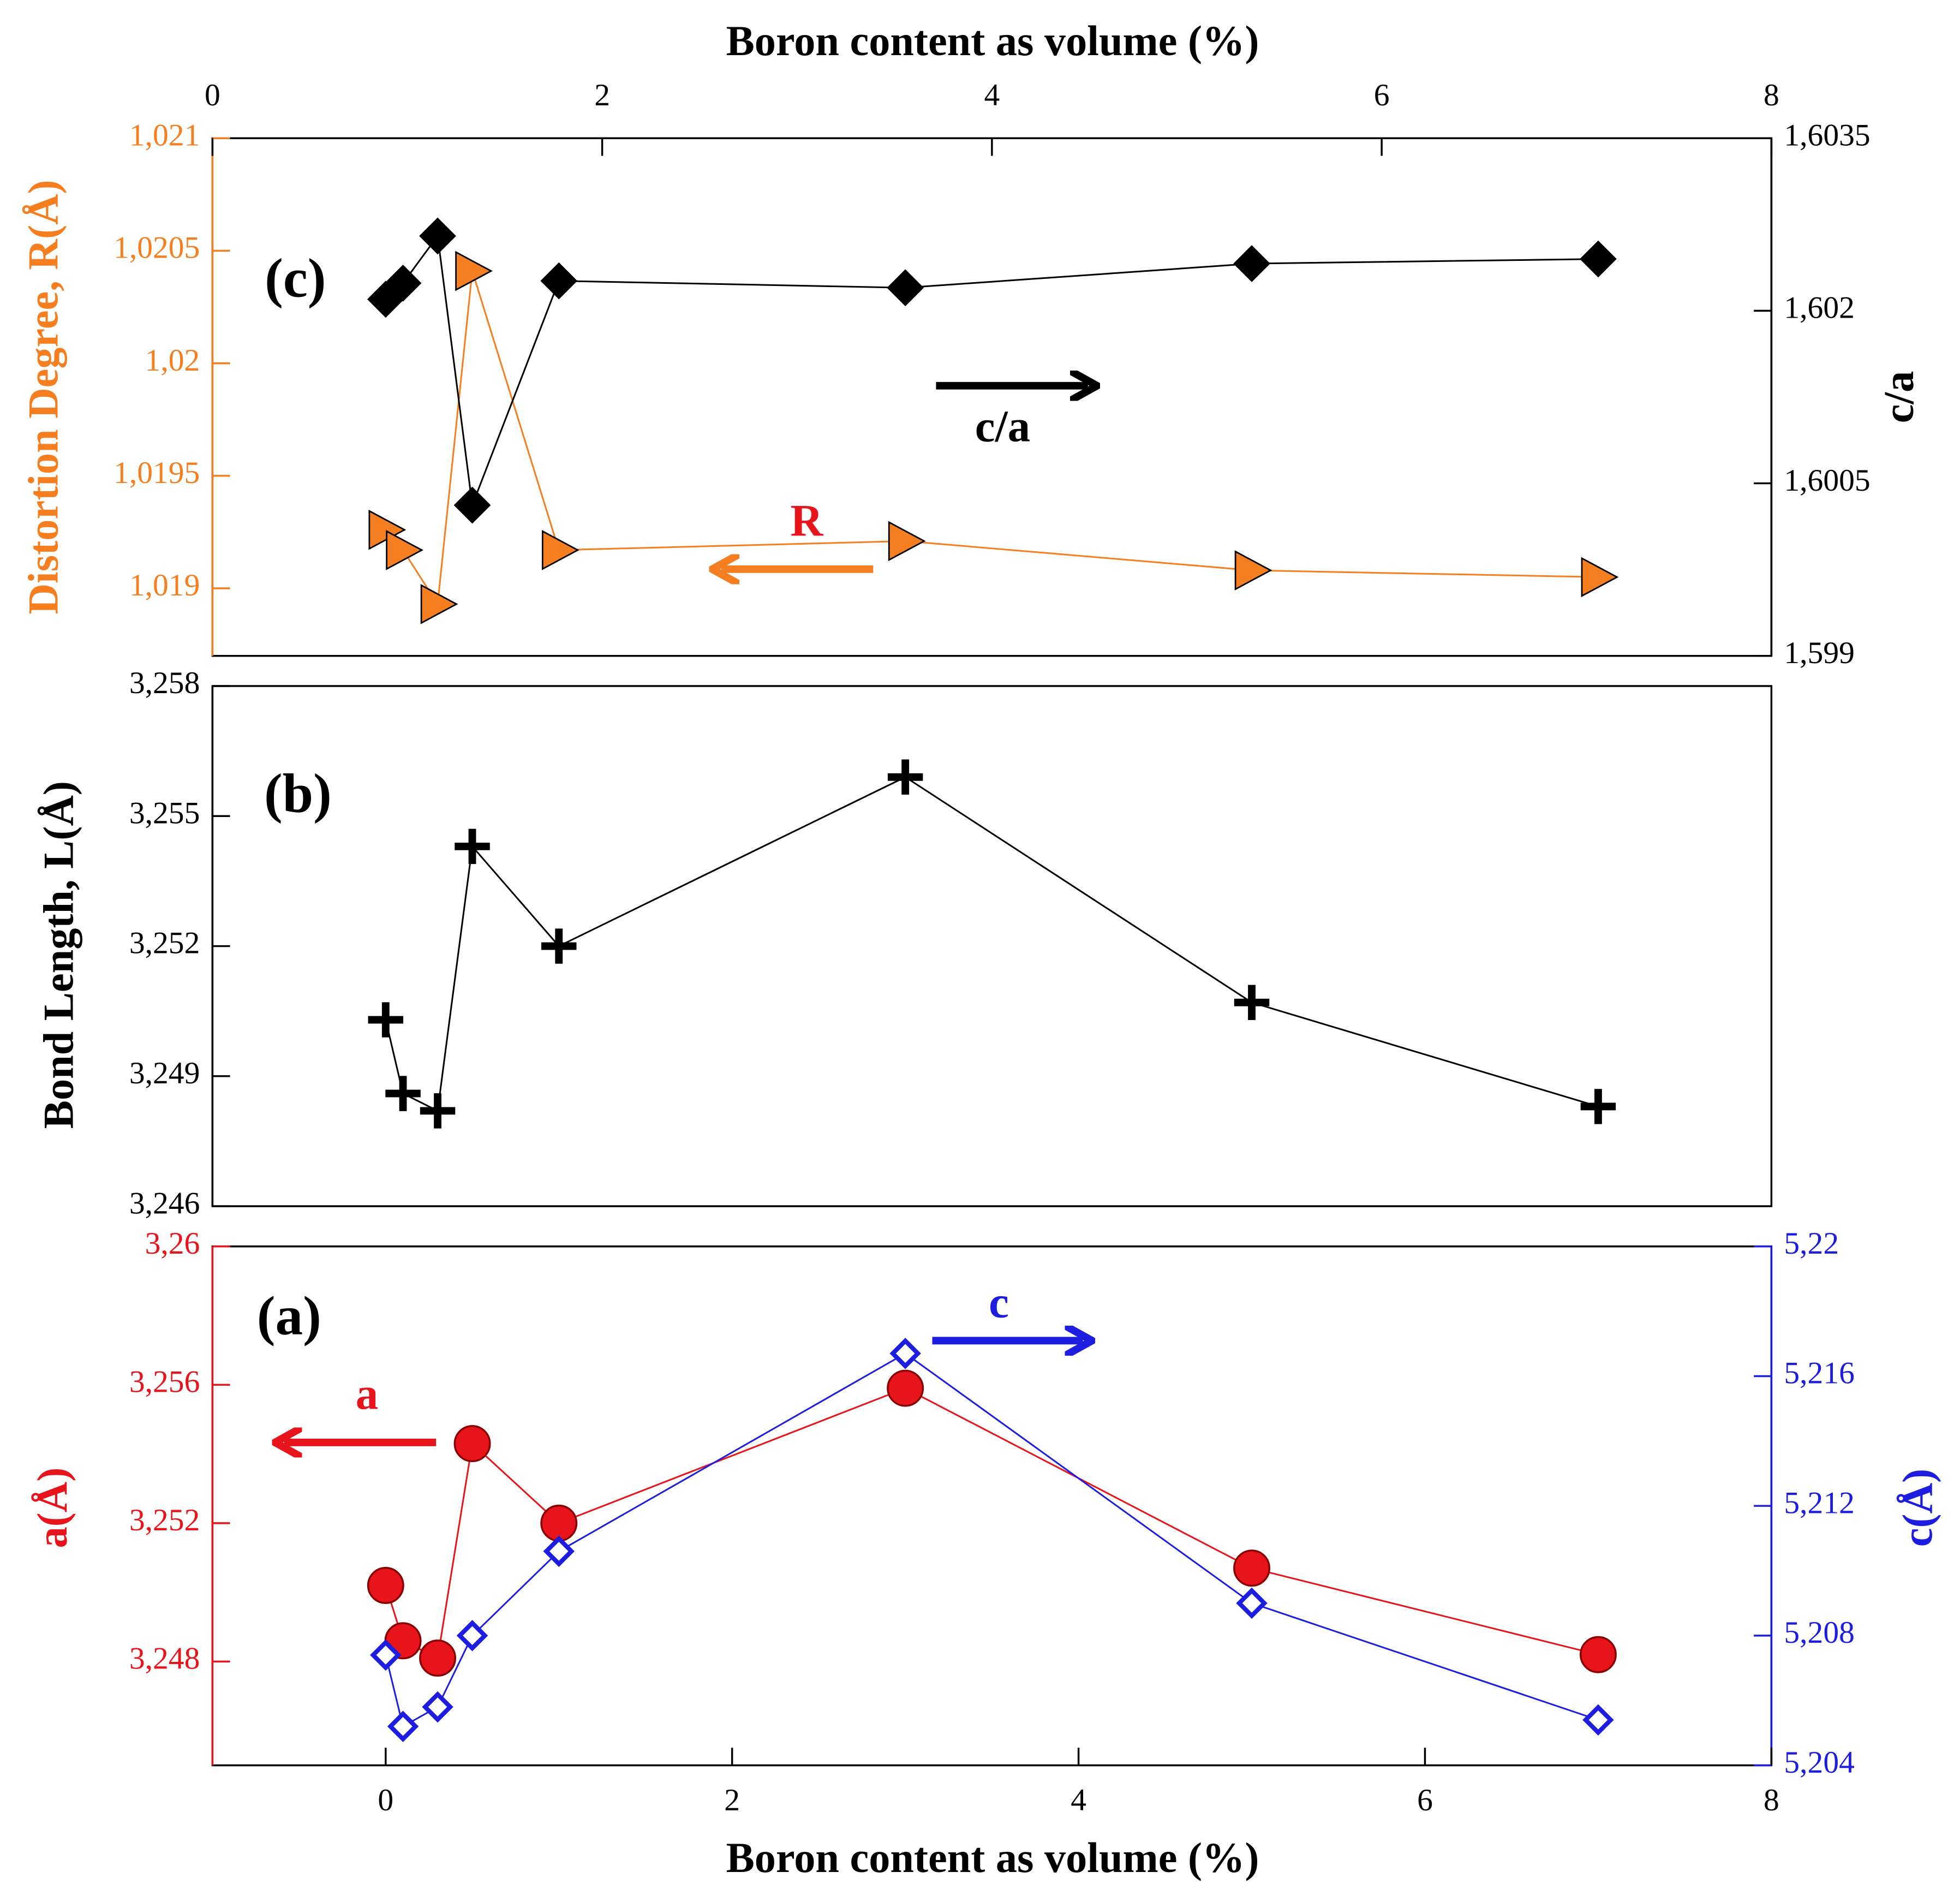 Image resolution: width=1960 pixels, height=1896 pixels. Describe the element at coordinates (164, 683) in the screenshot. I see `y-tick-label: 3,258` at that location.